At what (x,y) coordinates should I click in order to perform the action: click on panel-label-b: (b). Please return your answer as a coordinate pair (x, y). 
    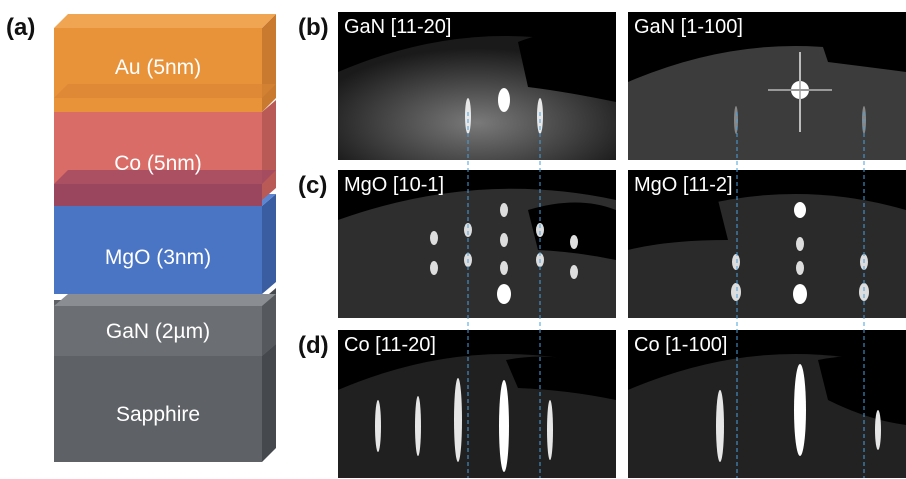
    Looking at the image, I should click on (313, 27).